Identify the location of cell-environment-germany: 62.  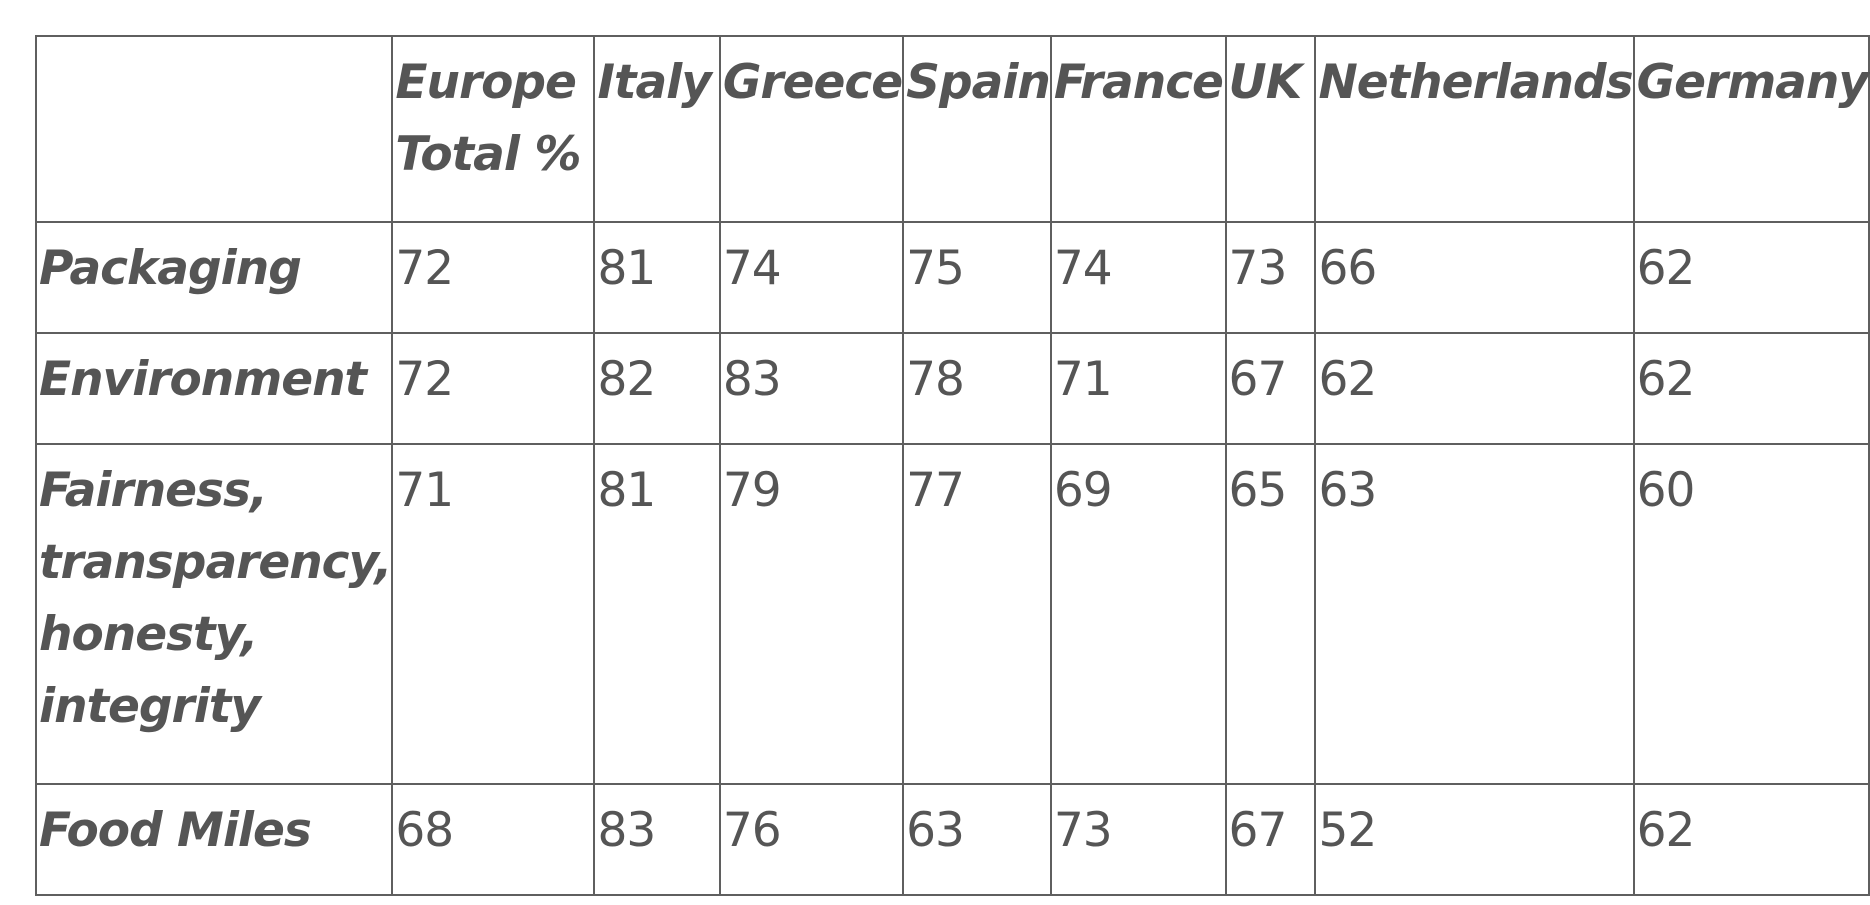
(1751, 388).